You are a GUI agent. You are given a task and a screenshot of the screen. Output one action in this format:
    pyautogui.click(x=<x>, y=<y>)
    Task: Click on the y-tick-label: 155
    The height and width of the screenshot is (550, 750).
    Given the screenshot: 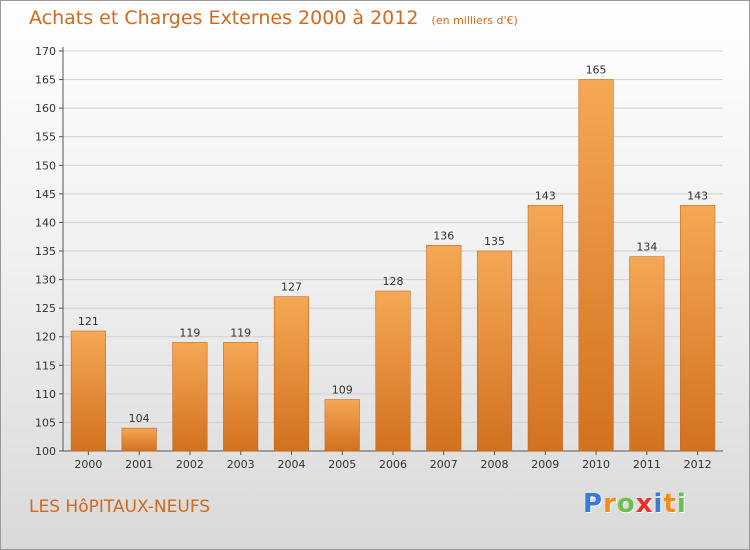 What is the action you would take?
    pyautogui.click(x=45, y=137)
    